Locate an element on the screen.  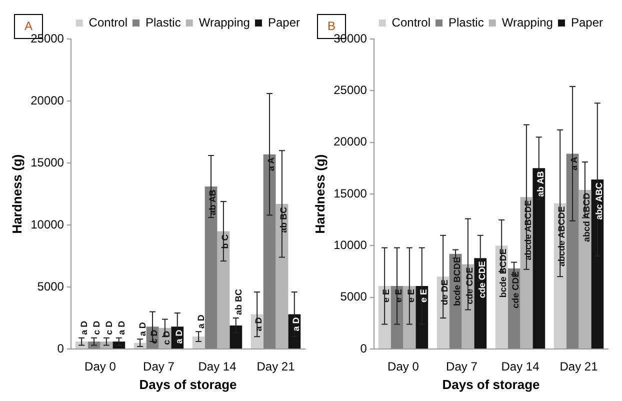
data-label: b C is located at coordinates (225, 241).